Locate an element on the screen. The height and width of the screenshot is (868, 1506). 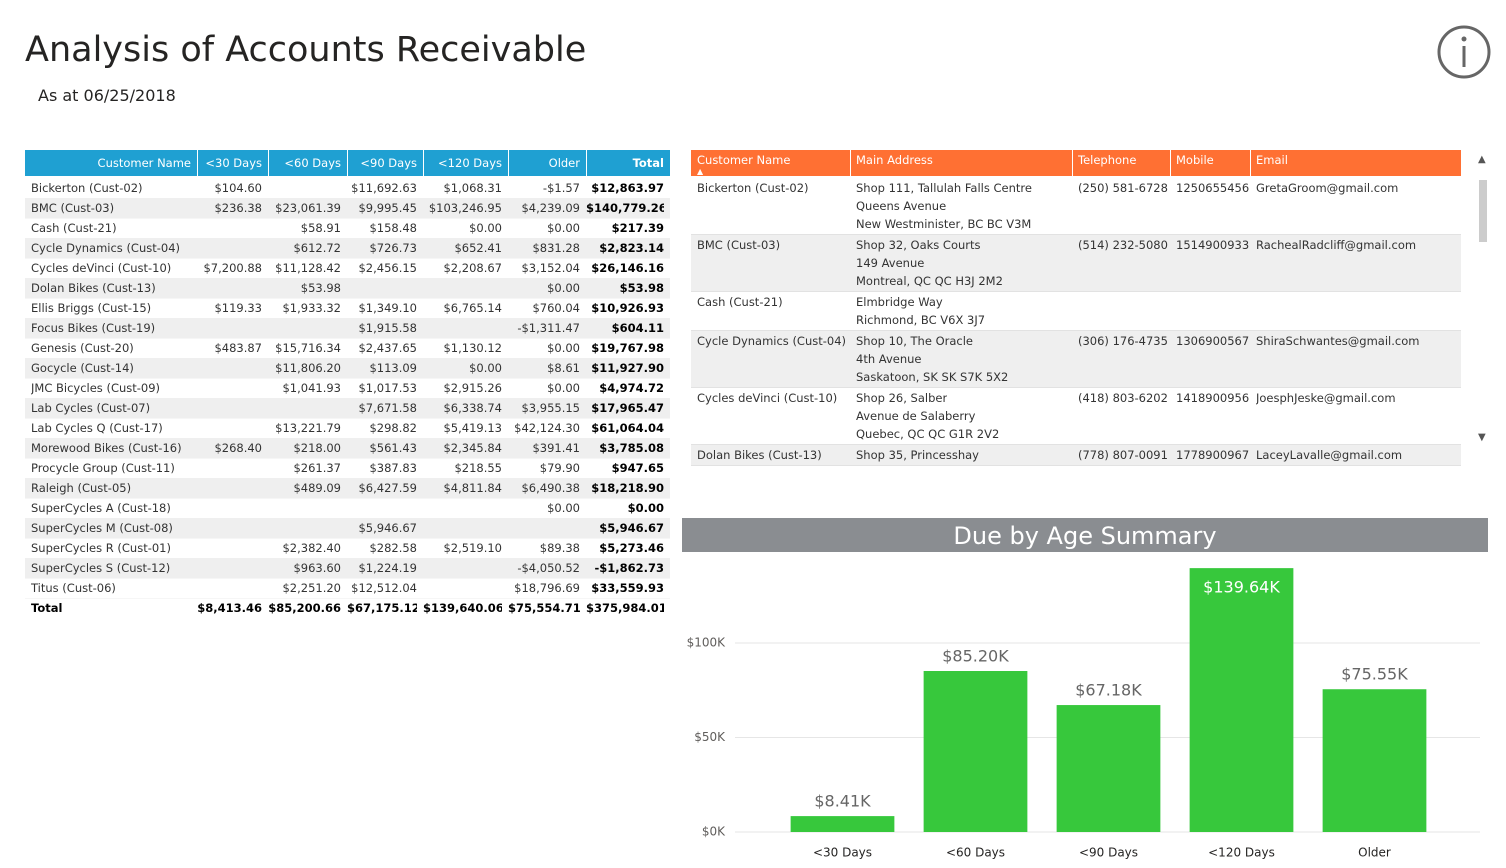
amount-cell: $15,716.34 is located at coordinates (308, 348).